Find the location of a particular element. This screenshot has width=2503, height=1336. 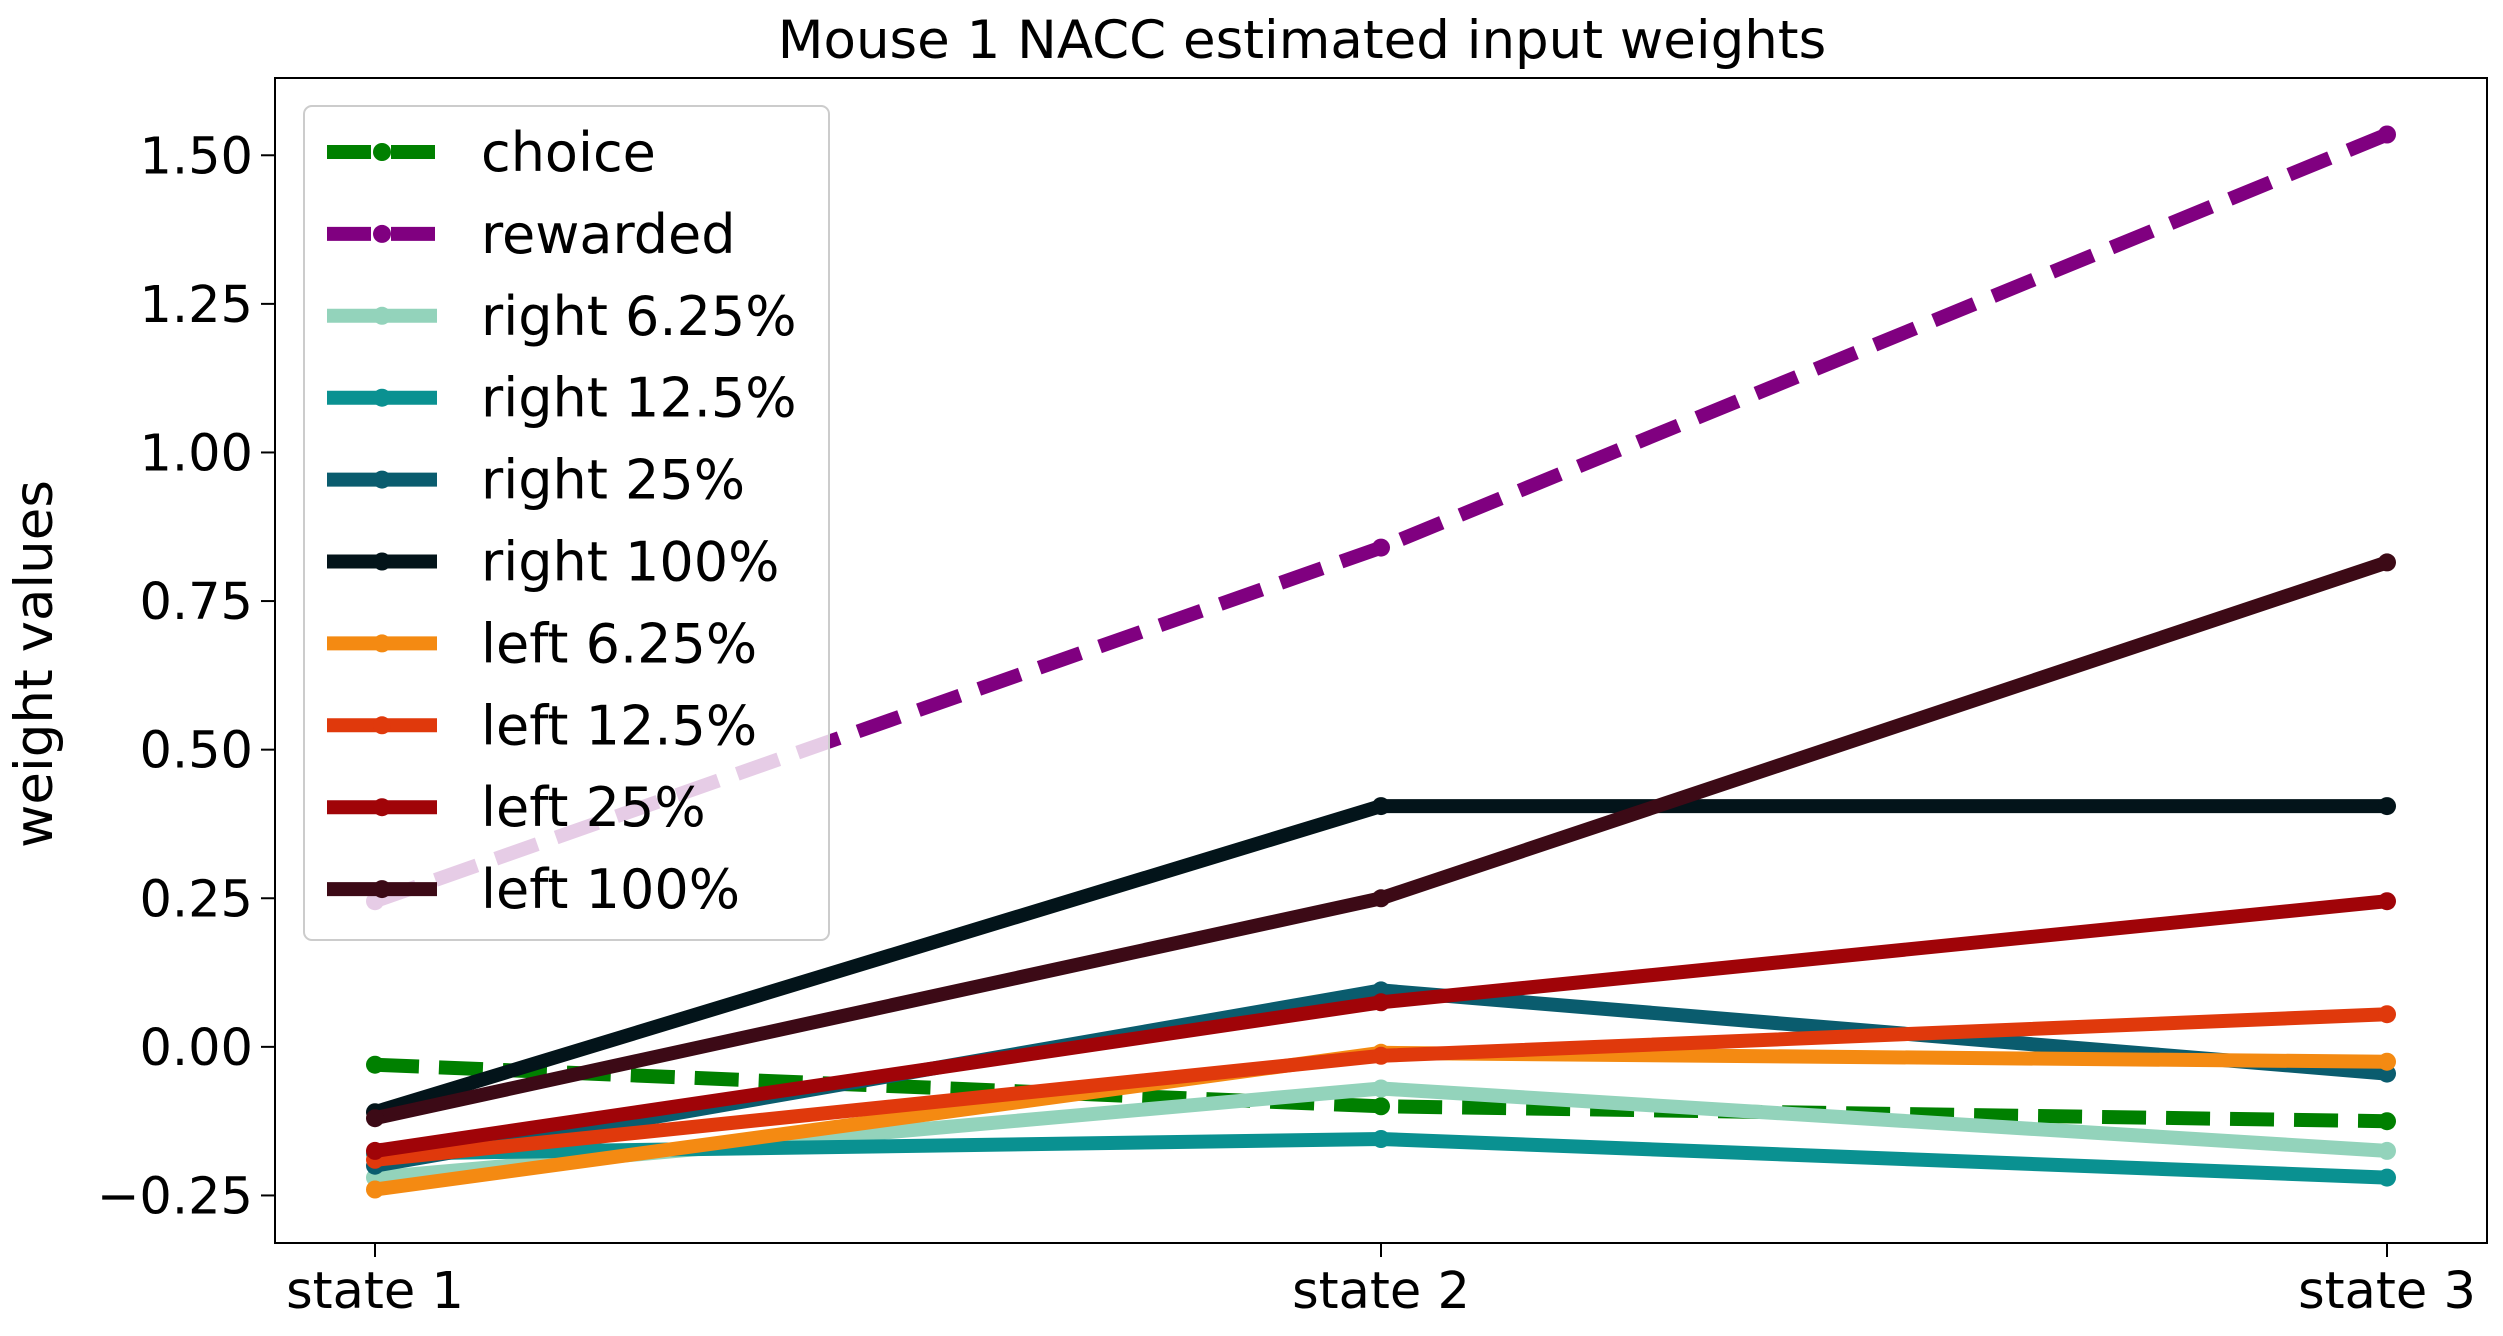

legend-entry: right 25% is located at coordinates (536, 480).